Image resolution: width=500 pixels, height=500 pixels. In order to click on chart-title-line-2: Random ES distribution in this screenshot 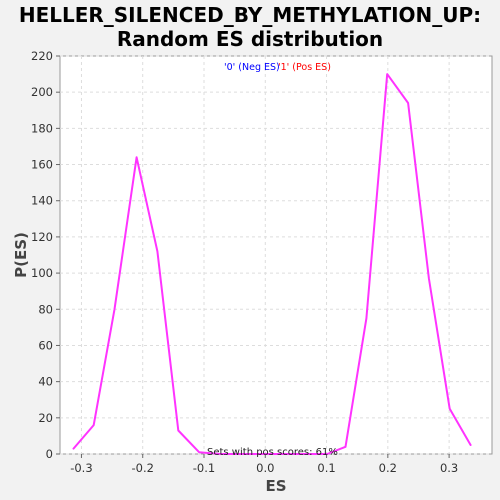, I will do `click(250, 39)`.